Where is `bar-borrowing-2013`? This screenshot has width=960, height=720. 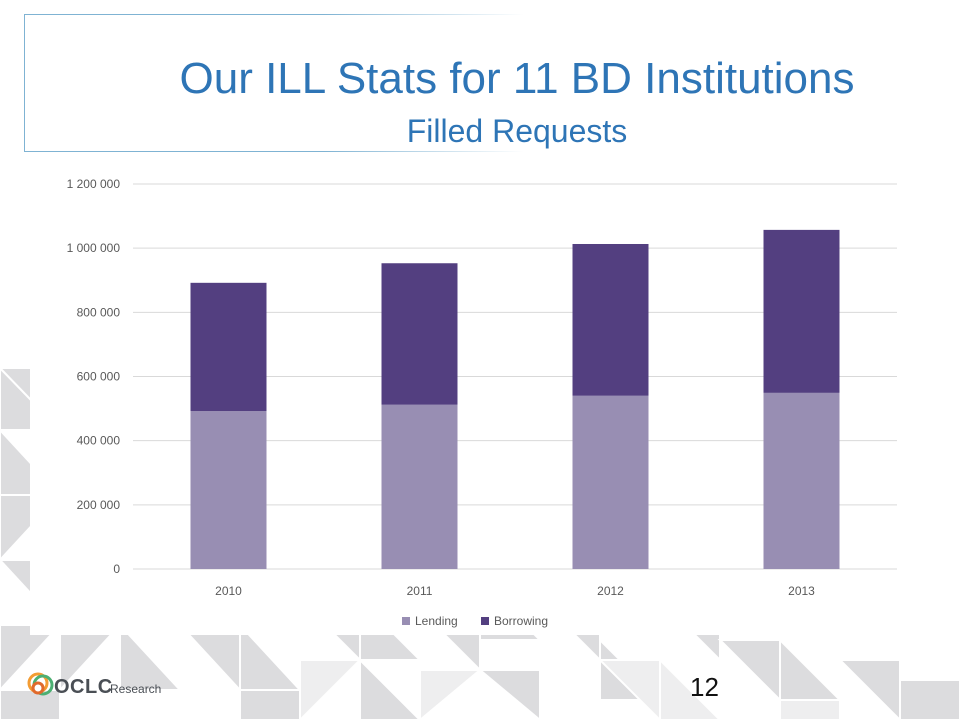
bar-borrowing-2013 is located at coordinates (801, 311).